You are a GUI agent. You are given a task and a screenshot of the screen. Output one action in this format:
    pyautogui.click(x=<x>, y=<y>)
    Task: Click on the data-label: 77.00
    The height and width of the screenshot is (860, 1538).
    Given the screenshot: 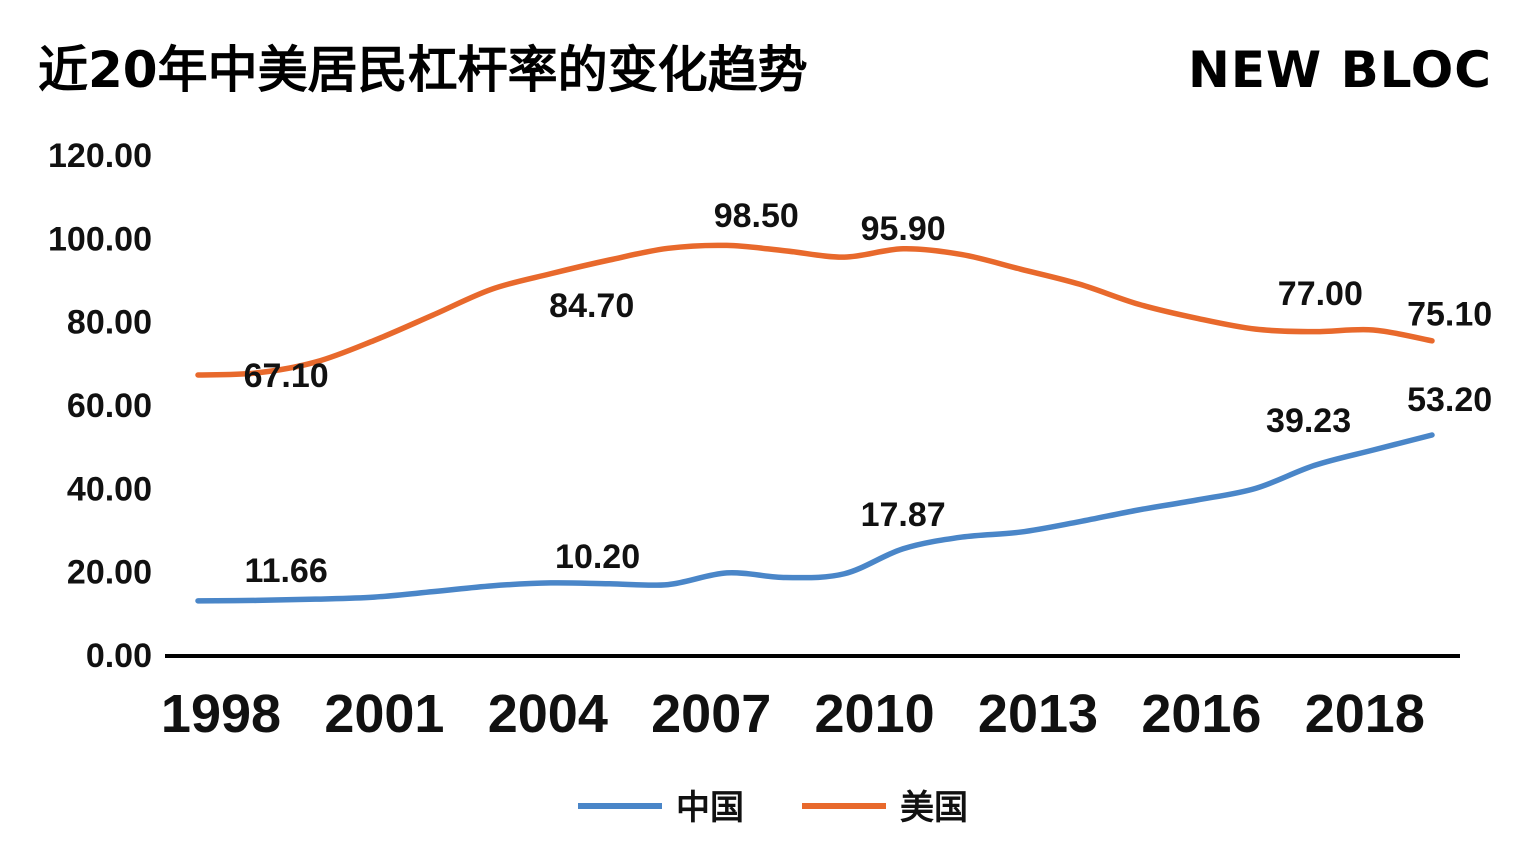 What is the action you would take?
    pyautogui.click(x=1320, y=294)
    